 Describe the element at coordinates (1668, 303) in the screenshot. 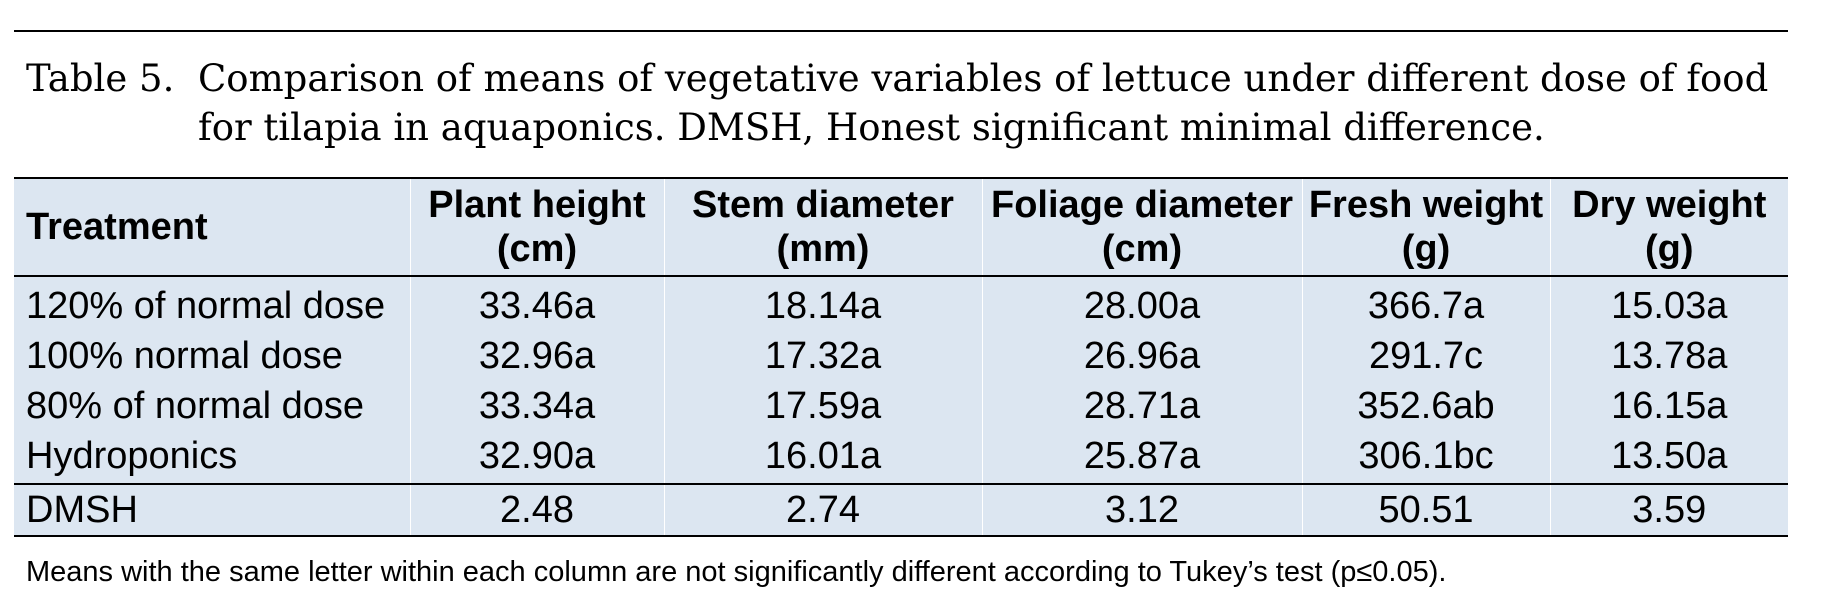

I see `dry-weight-cell: 15.03a` at that location.